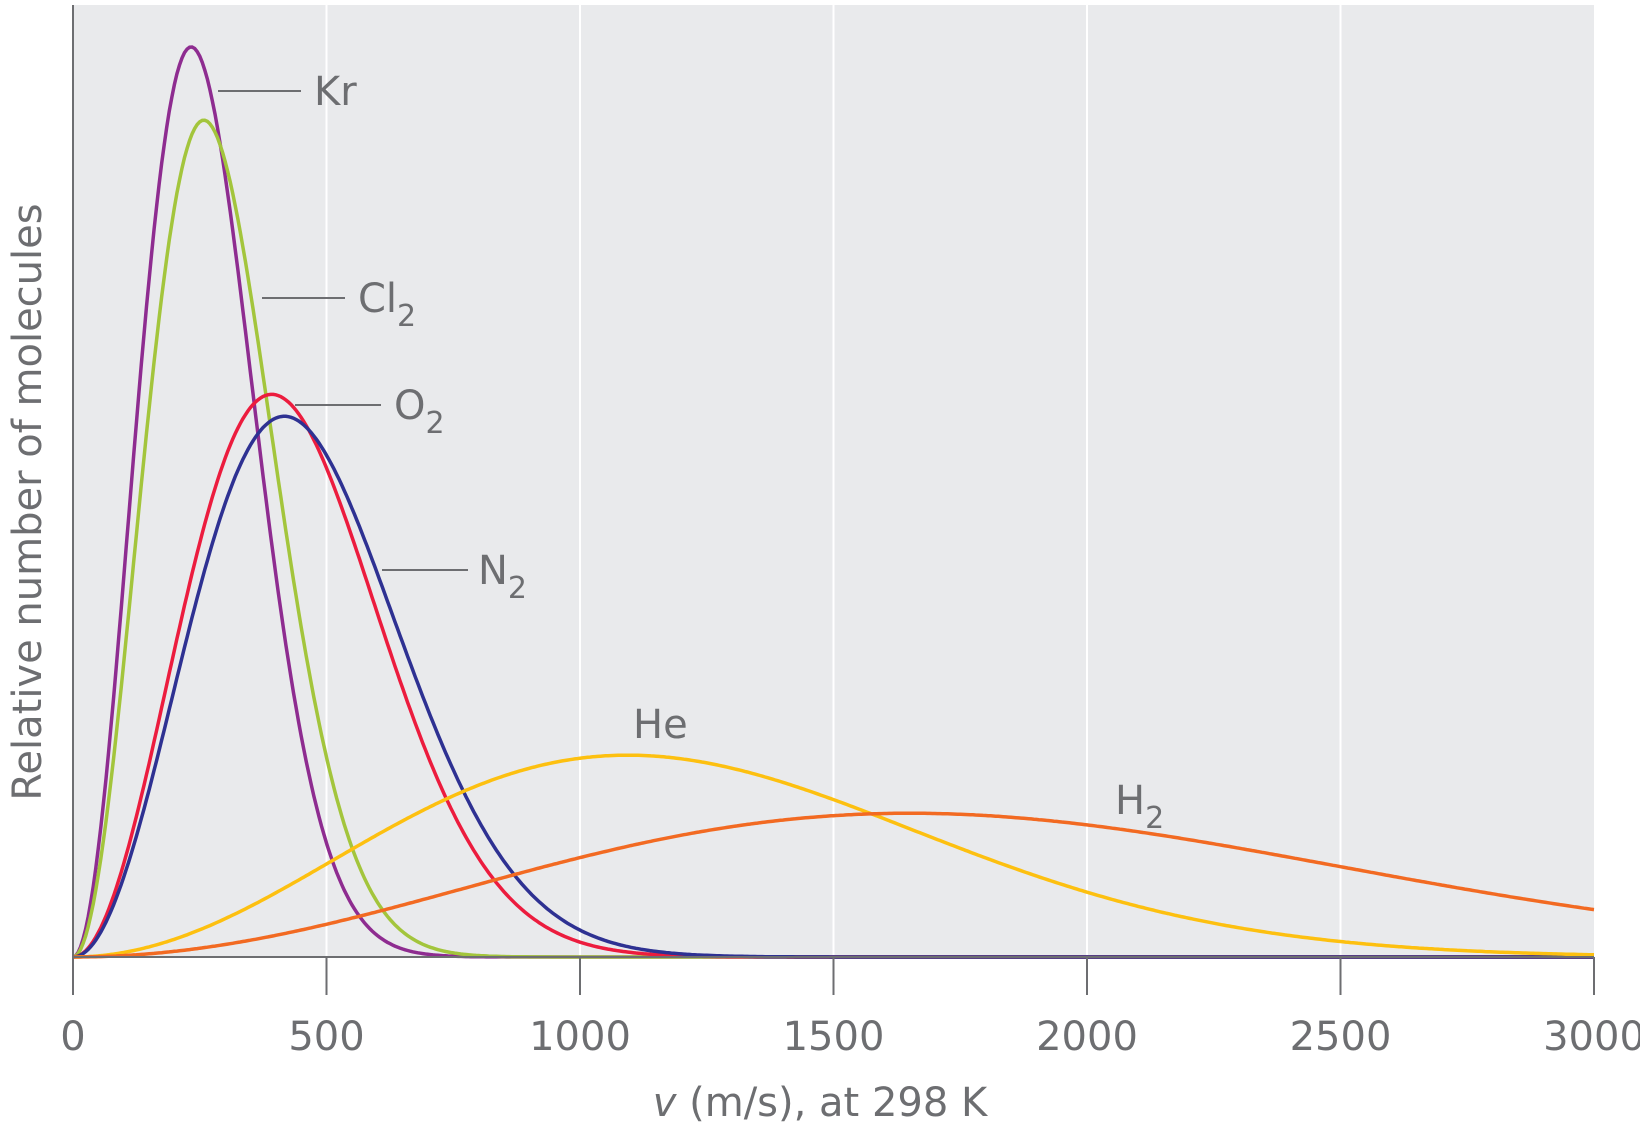 This screenshot has height=1136, width=1640. What do you see at coordinates (409, 406) in the screenshot?
I see `series-label-text: O` at bounding box center [409, 406].